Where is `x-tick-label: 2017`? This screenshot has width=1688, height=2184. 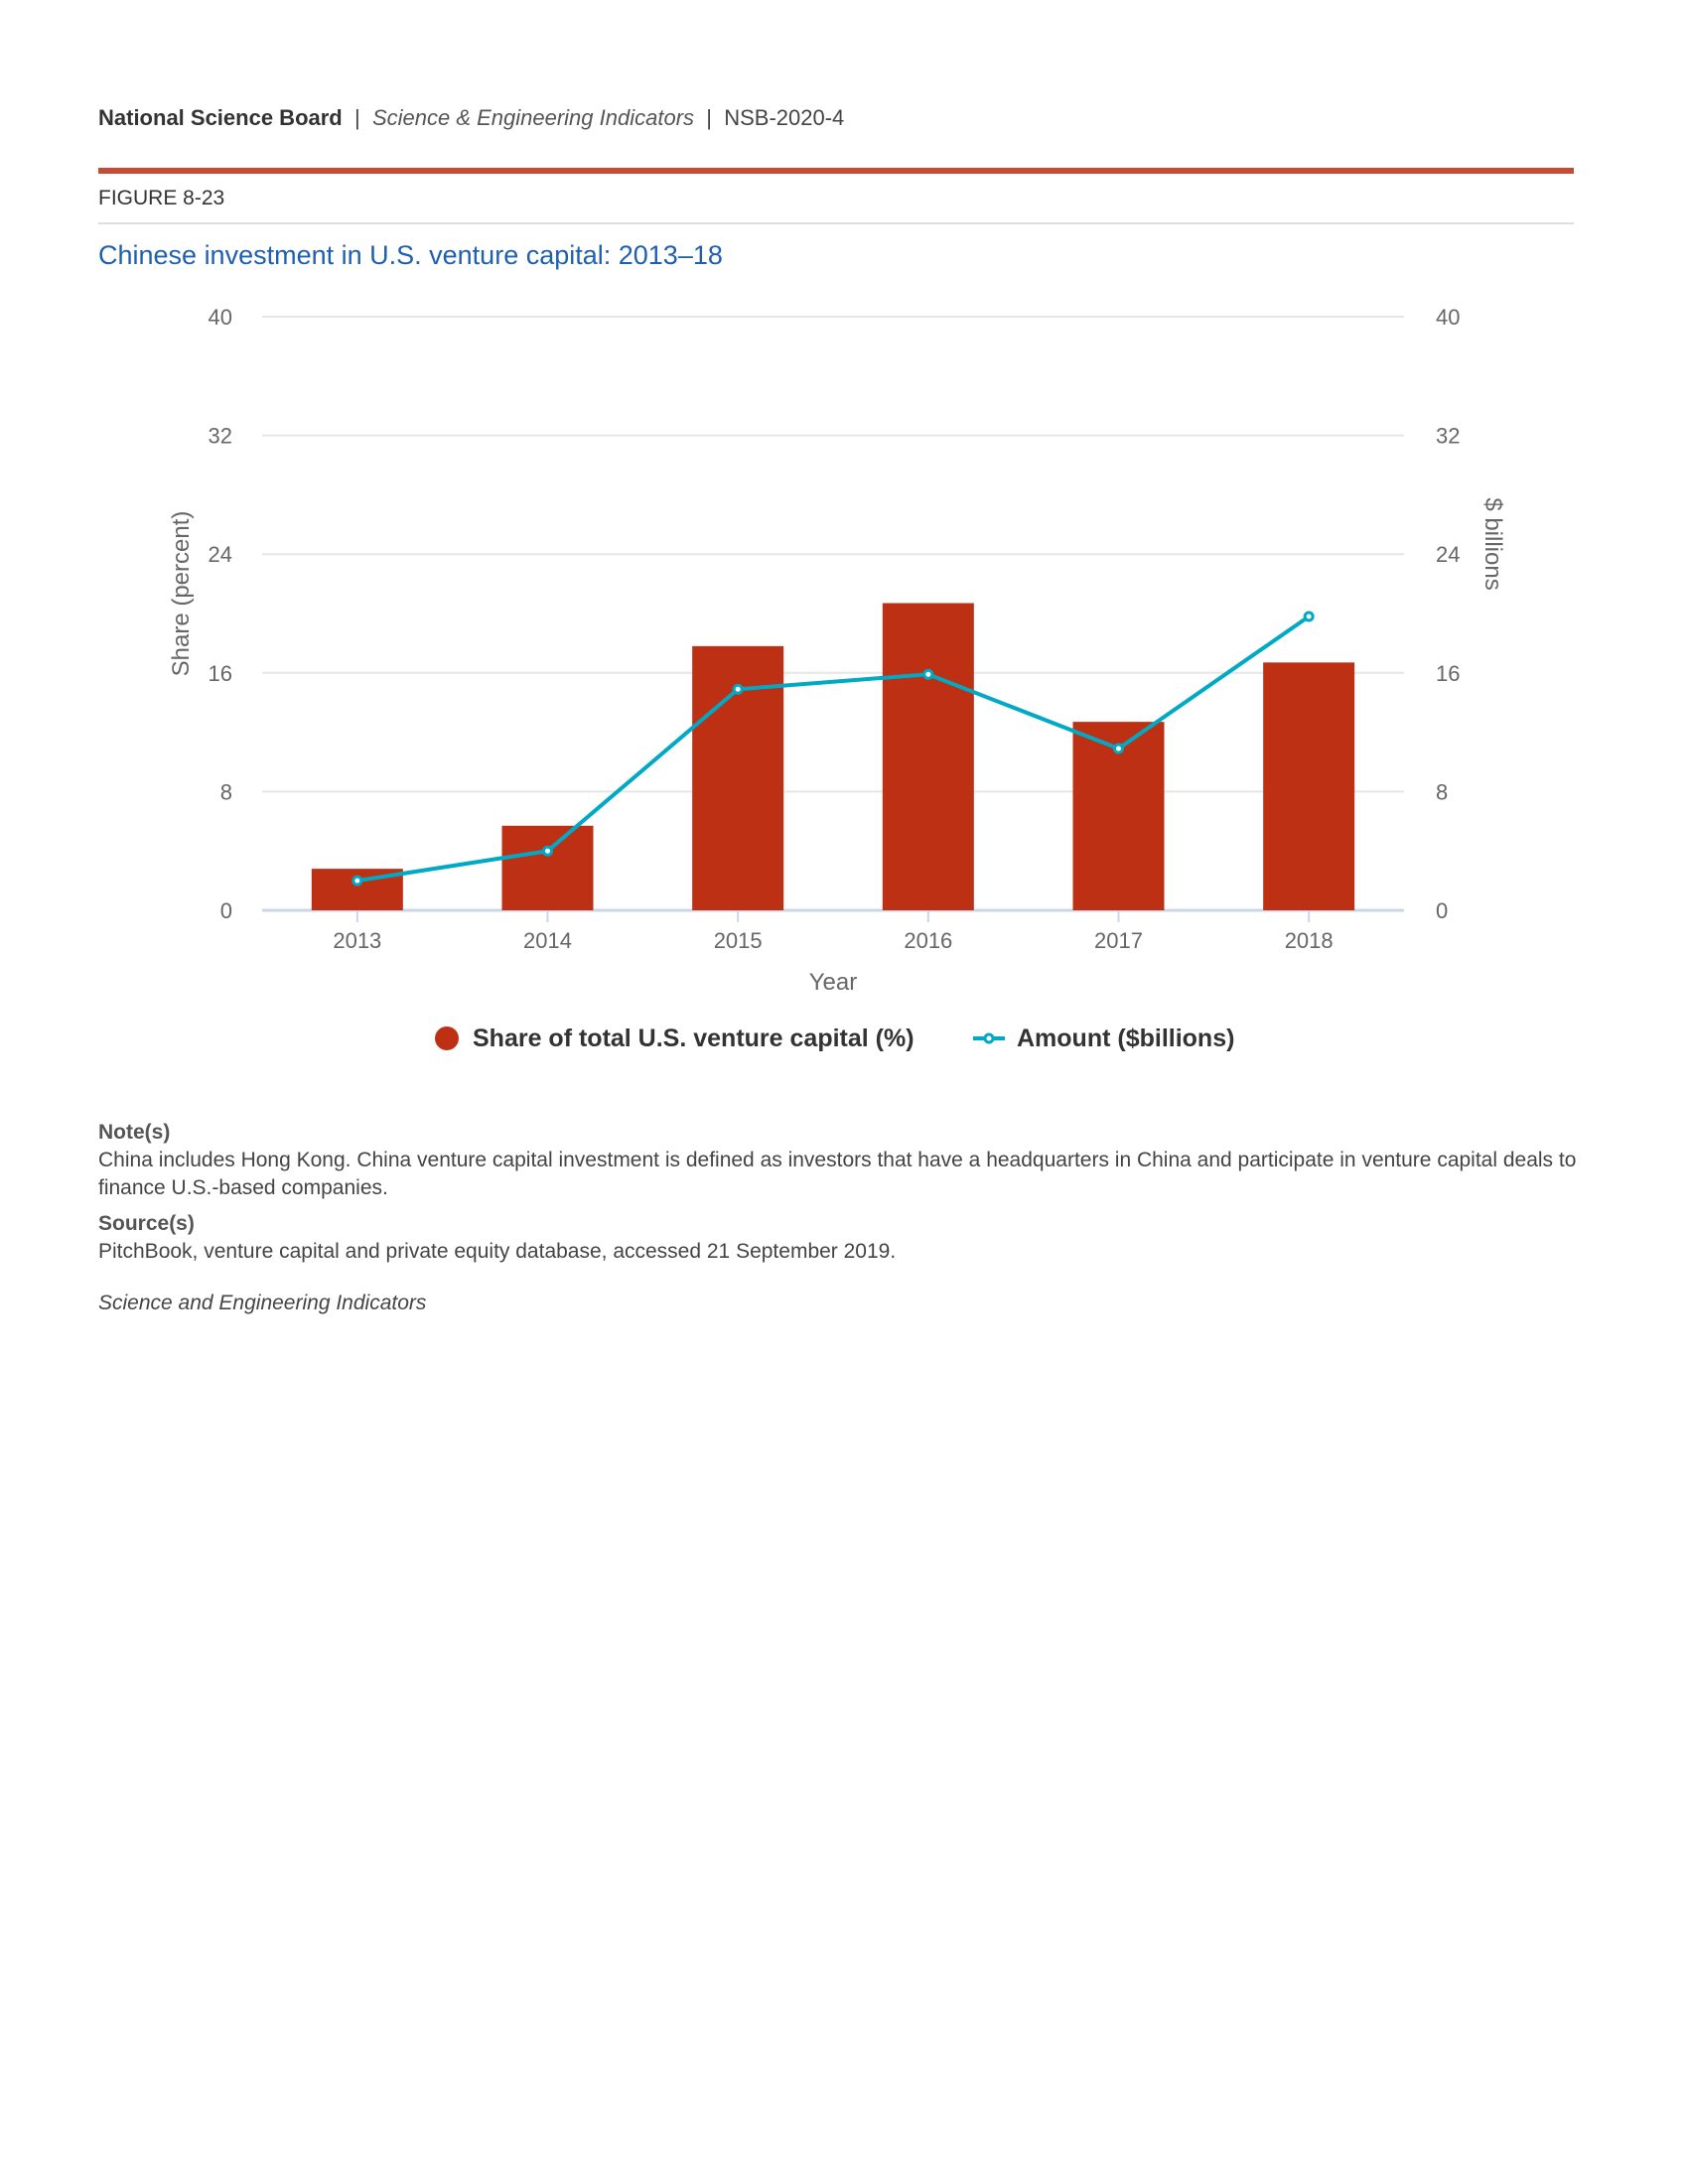
x-tick-label: 2017 is located at coordinates (1118, 940).